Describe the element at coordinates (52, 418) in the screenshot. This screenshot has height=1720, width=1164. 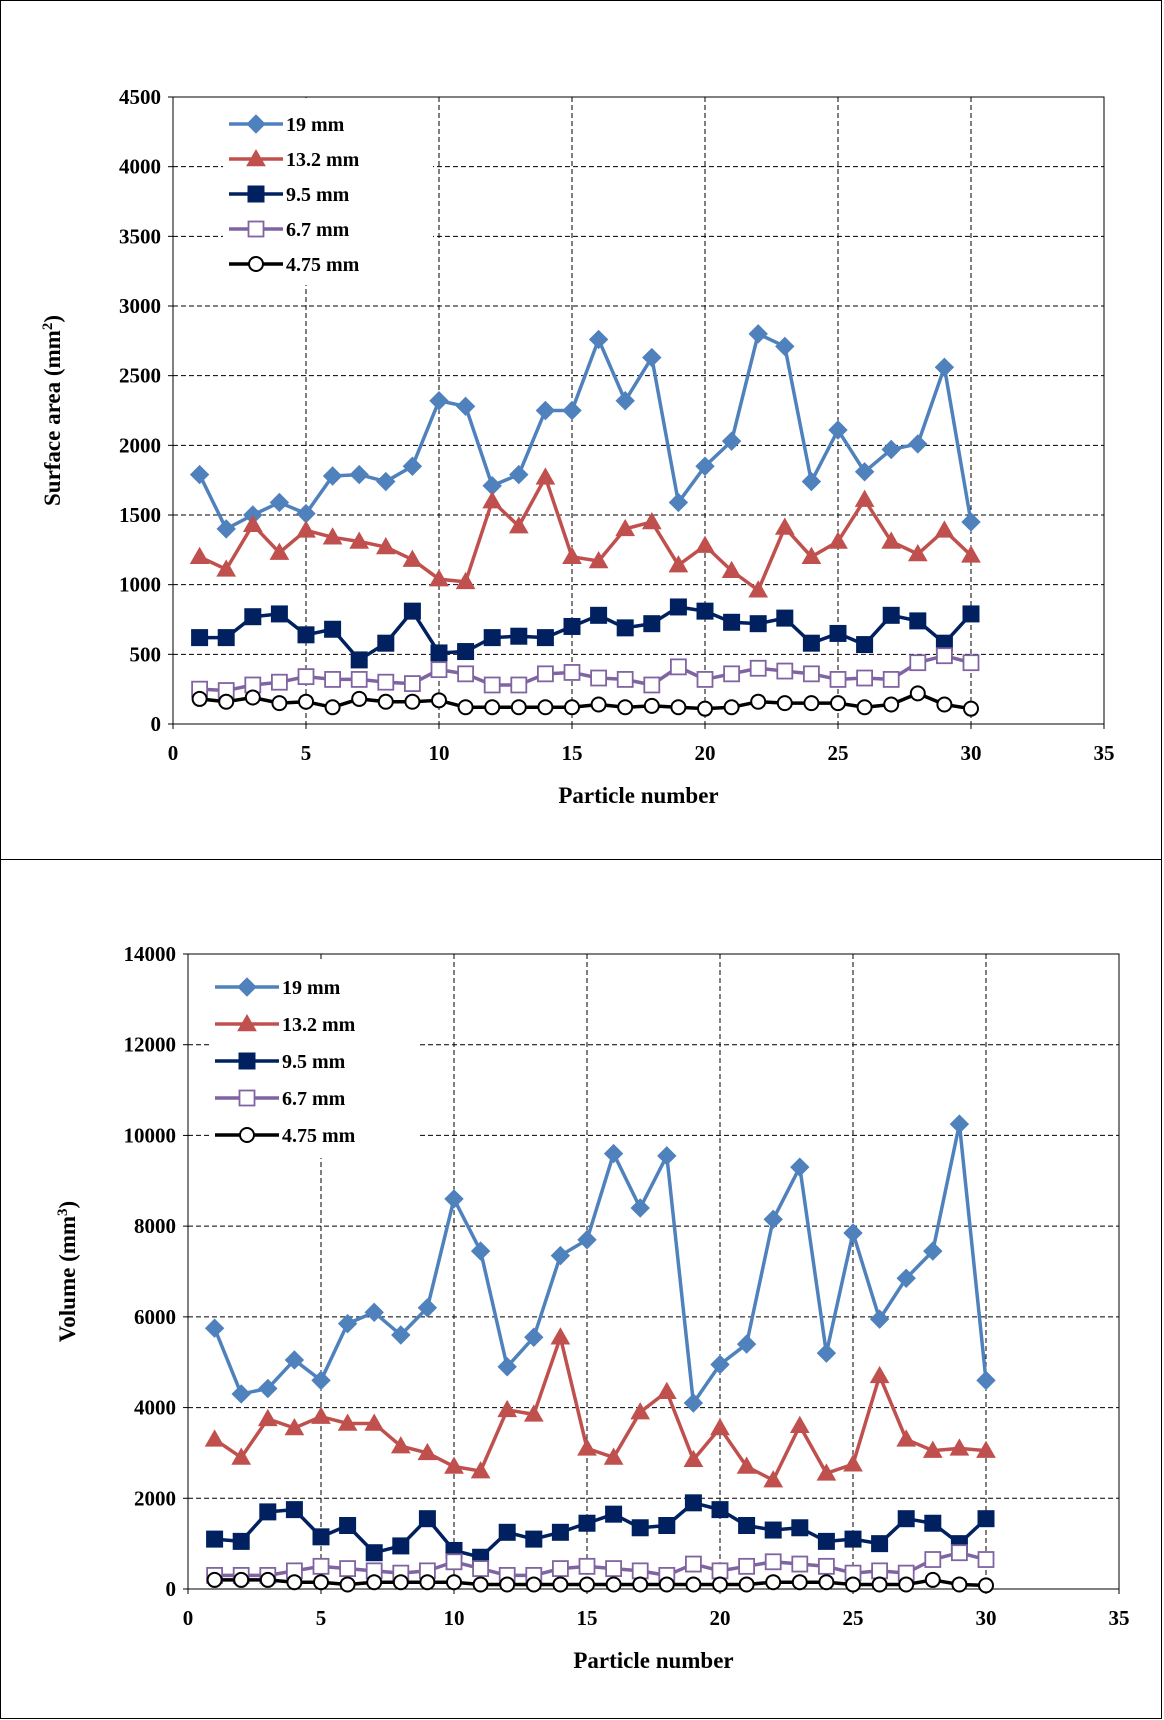
I see `y-axis-label-main: Surface area (mm` at that location.